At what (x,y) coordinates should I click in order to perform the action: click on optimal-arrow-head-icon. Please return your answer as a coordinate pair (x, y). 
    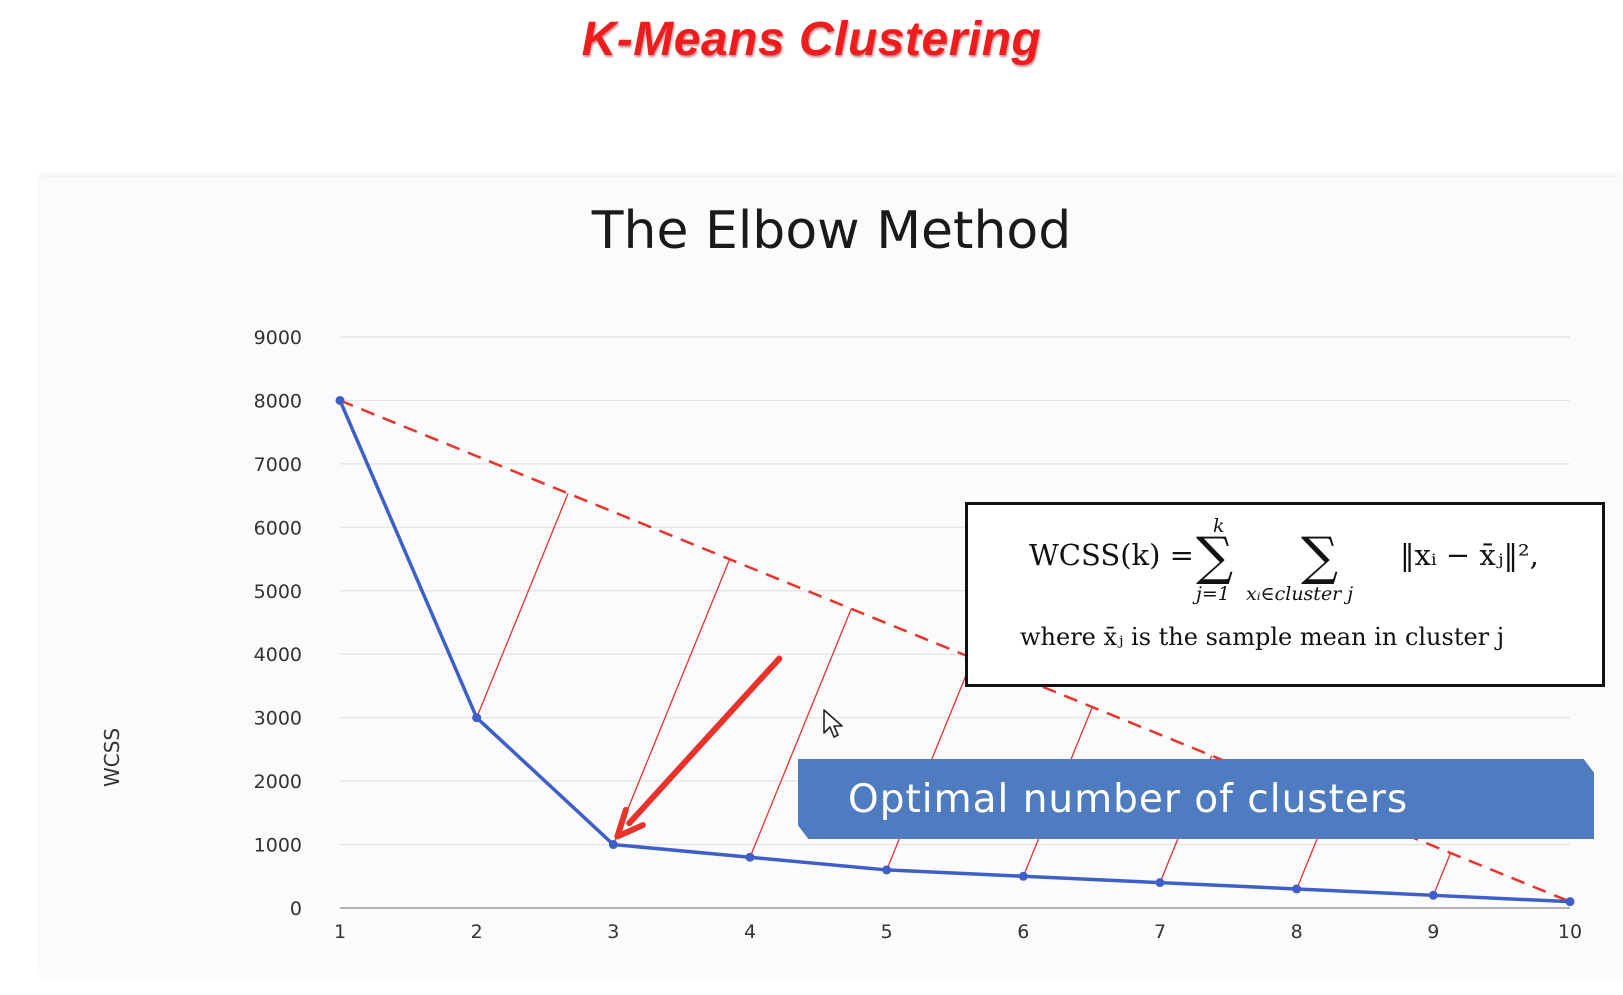
    Looking at the image, I should click on (630, 823).